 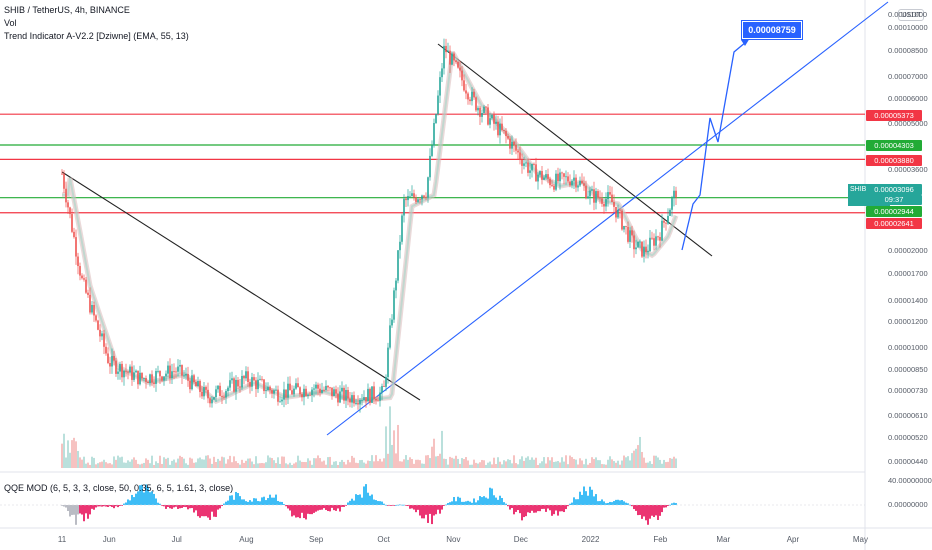 What do you see at coordinates (453, 539) in the screenshot?
I see `time-tick-label: Nov` at bounding box center [453, 539].